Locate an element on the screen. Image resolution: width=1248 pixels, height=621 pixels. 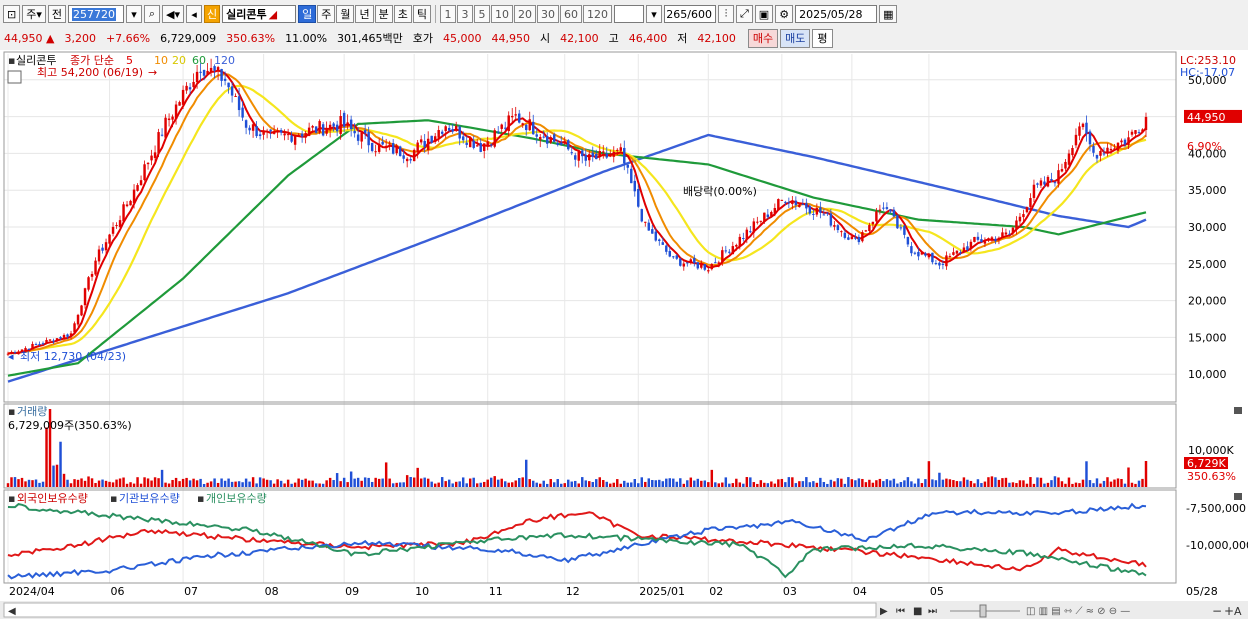
holdings-panel-close-icon is located at coordinates (1238, 496).